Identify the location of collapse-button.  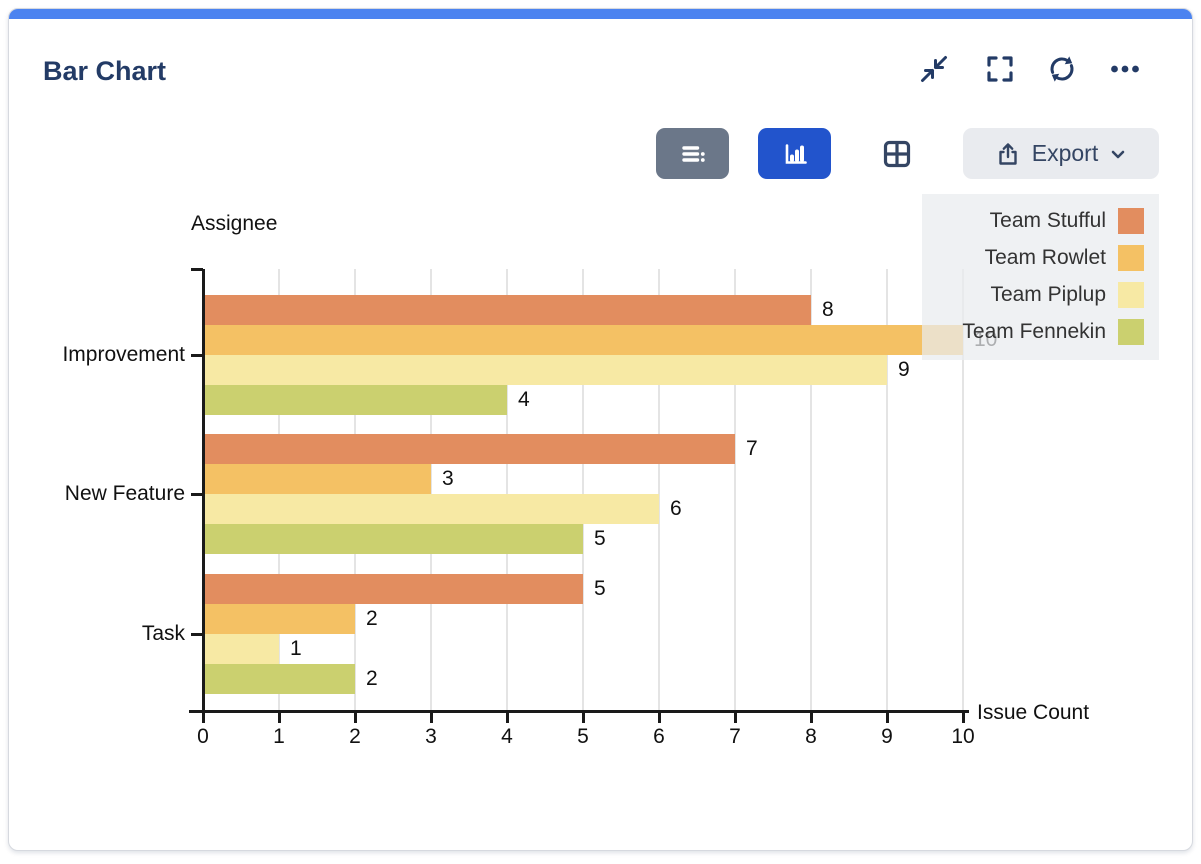
(934, 69).